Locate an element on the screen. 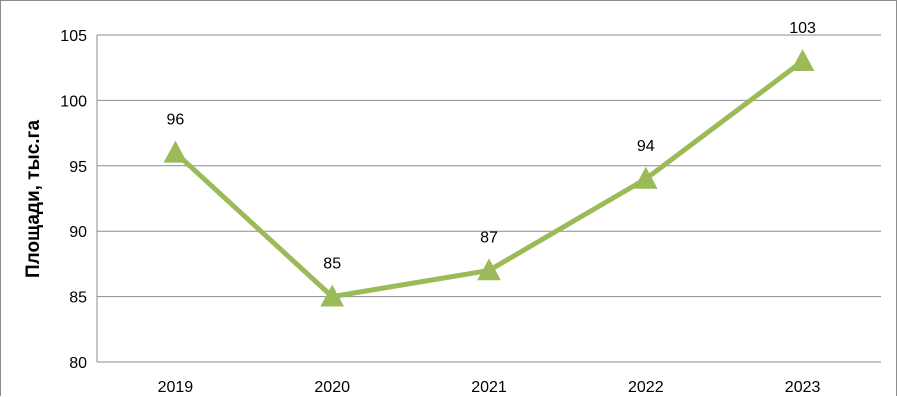  data-label: 85 is located at coordinates (332, 264).